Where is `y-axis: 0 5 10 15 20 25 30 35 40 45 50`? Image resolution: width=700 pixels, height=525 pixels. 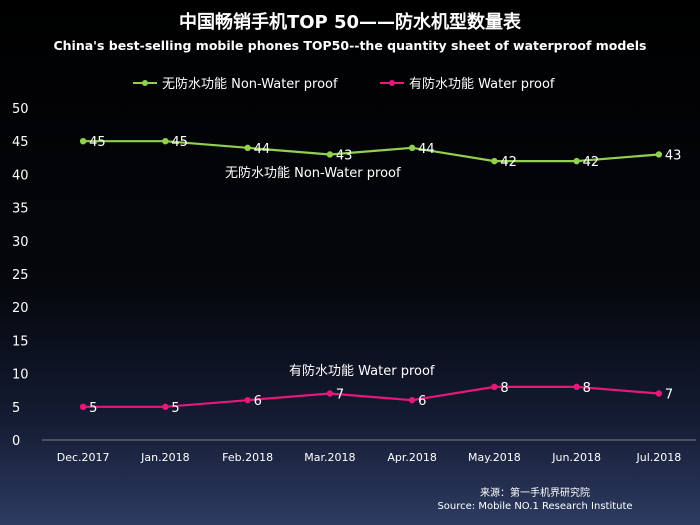
y-axis: 0 5 10 15 20 25 30 35 40 45 50 is located at coordinates (20, 275).